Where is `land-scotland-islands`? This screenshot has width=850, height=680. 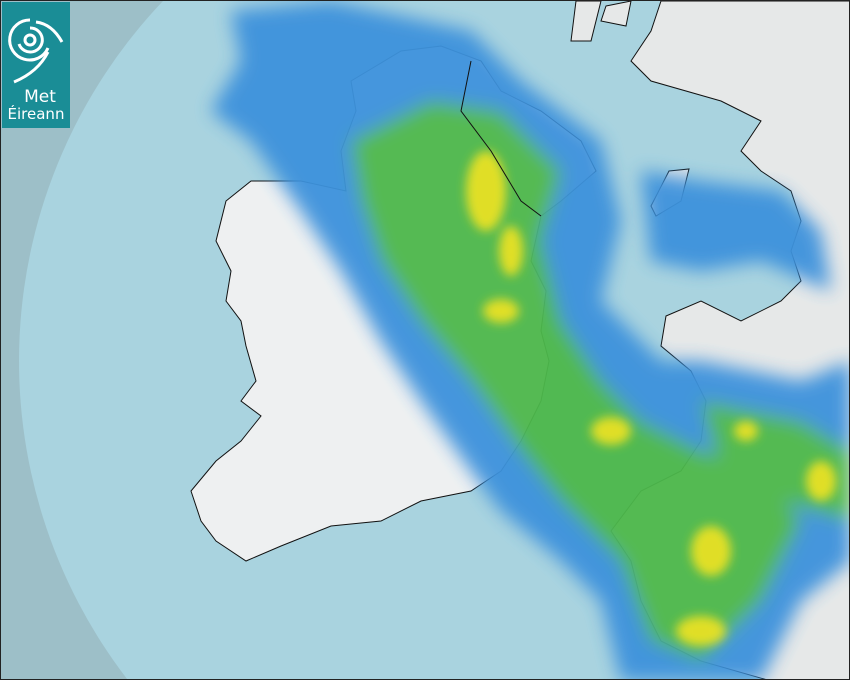 land-scotland-islands is located at coordinates (601, 21).